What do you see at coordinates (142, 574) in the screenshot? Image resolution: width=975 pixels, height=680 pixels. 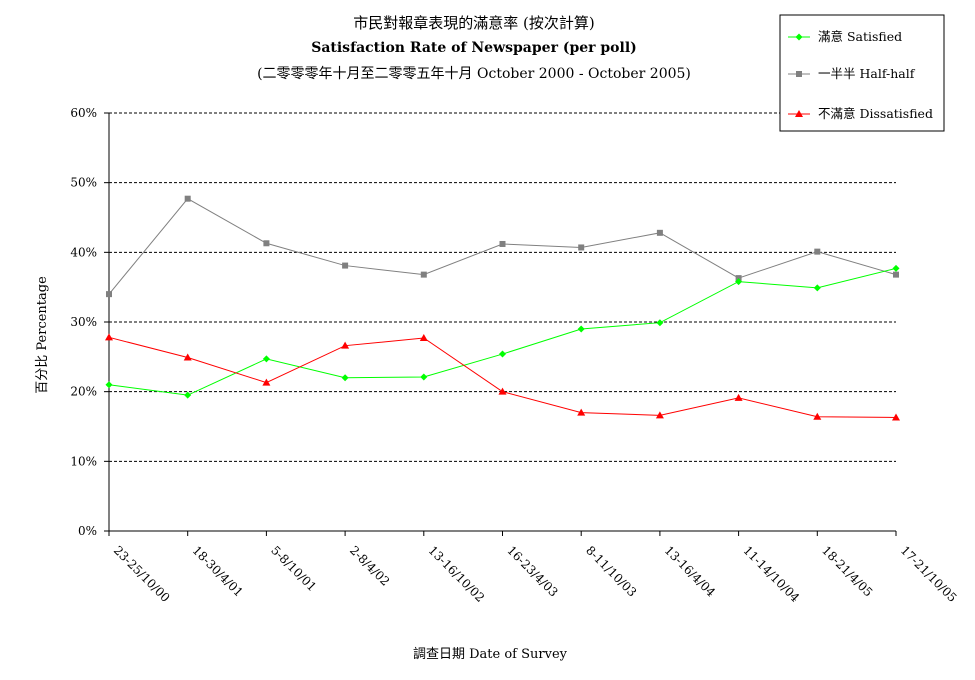 I see `x-tick-label: 23-25/10/00` at bounding box center [142, 574].